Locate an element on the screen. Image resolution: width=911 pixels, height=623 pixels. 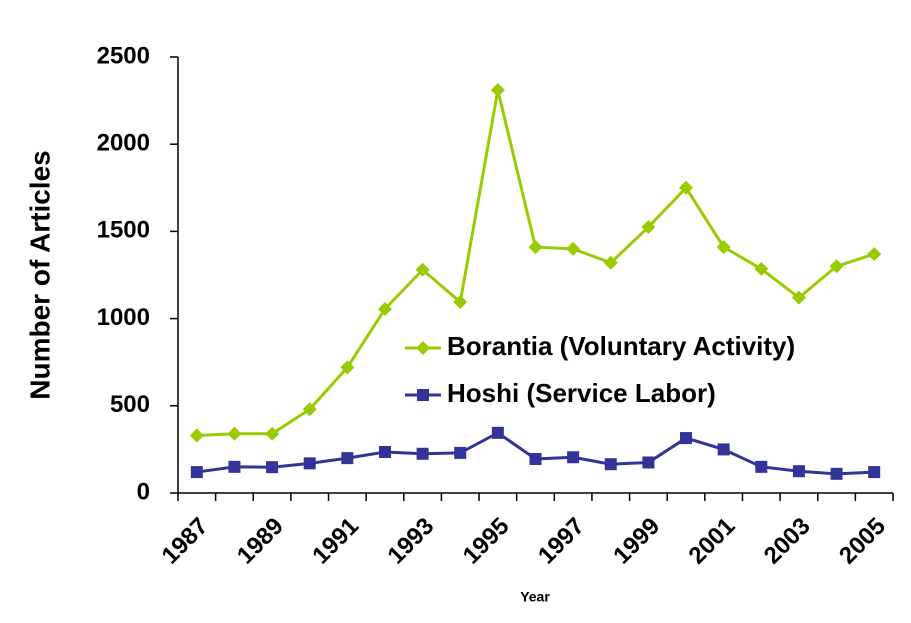
x-tick-label: 1999 is located at coordinates (636, 541).